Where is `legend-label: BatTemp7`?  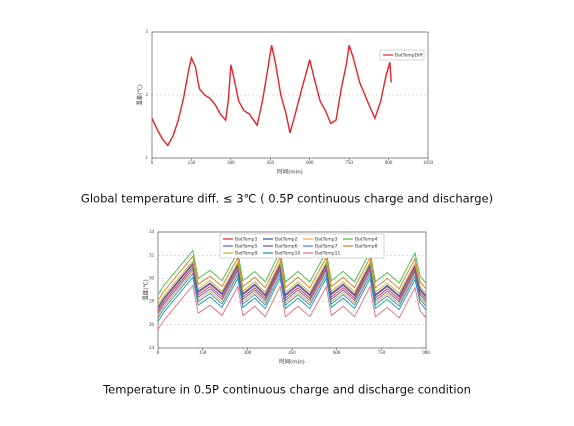 legend-label: BatTemp7 is located at coordinates (326, 247).